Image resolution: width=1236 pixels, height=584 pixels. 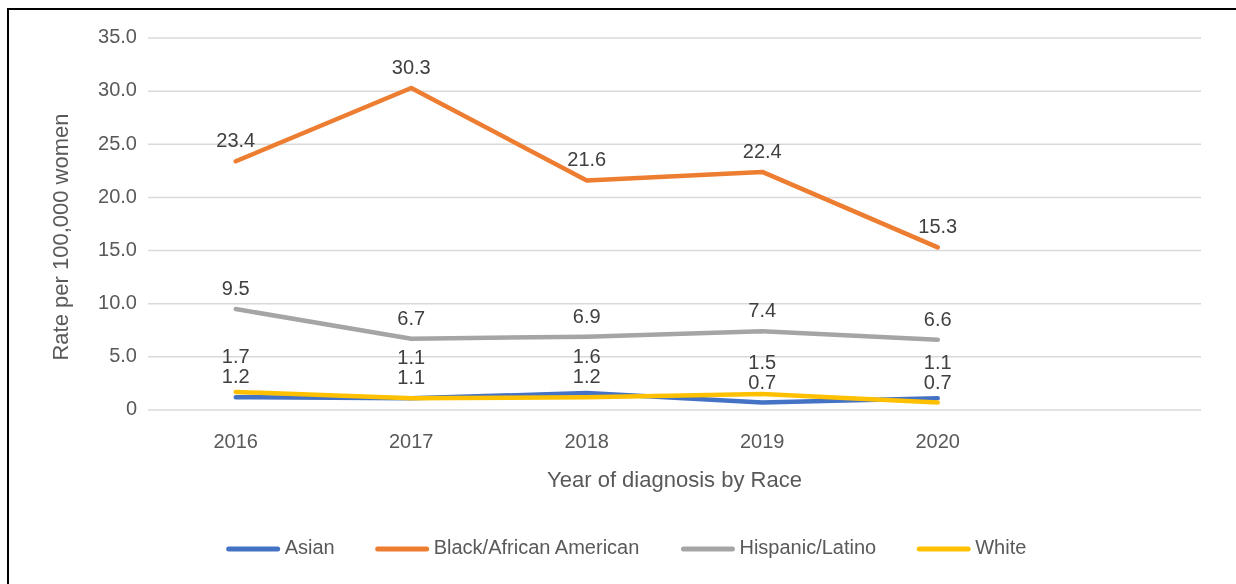 What do you see at coordinates (60, 237) in the screenshot?
I see `y-axis-title: Rate per 100,000 women` at bounding box center [60, 237].